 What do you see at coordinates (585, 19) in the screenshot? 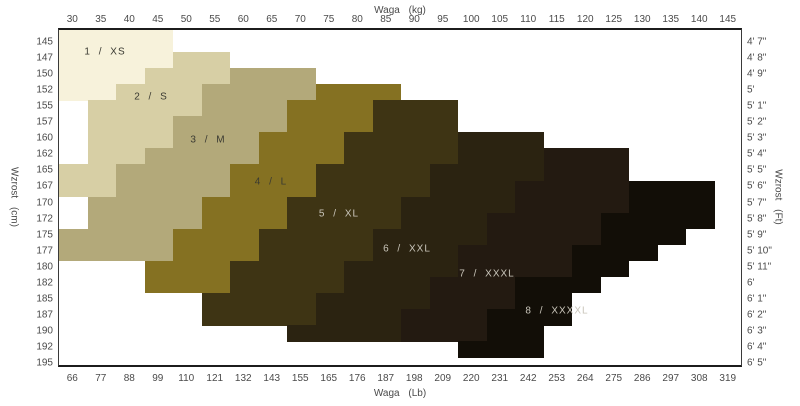
I see `x-tick-top: 120` at bounding box center [585, 19].